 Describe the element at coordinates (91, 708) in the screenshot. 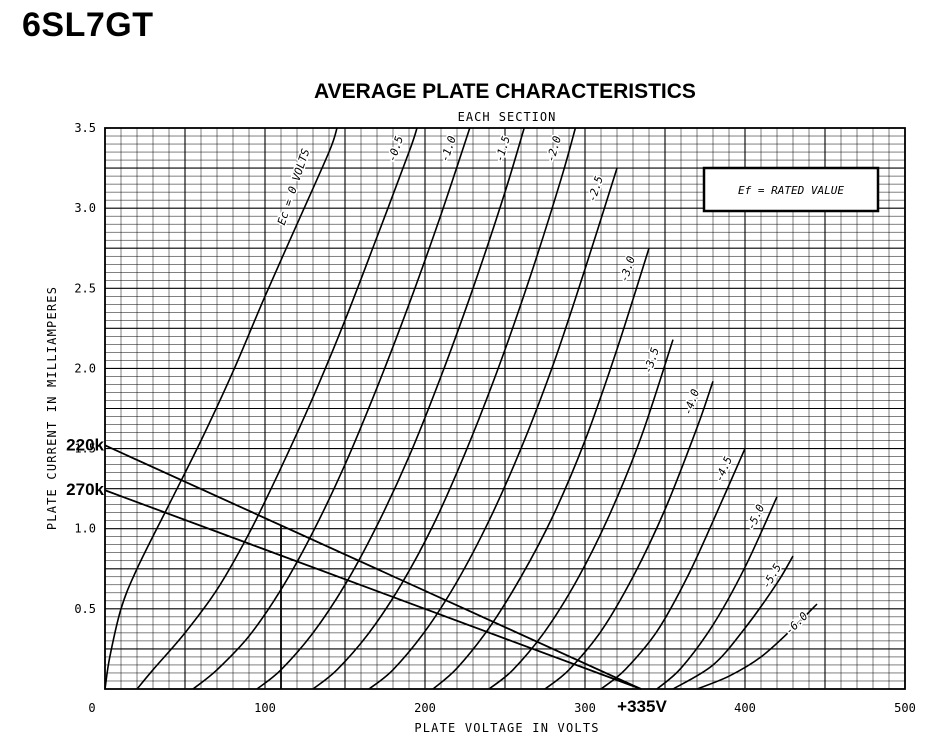

I see `x-tick-label: 0` at that location.